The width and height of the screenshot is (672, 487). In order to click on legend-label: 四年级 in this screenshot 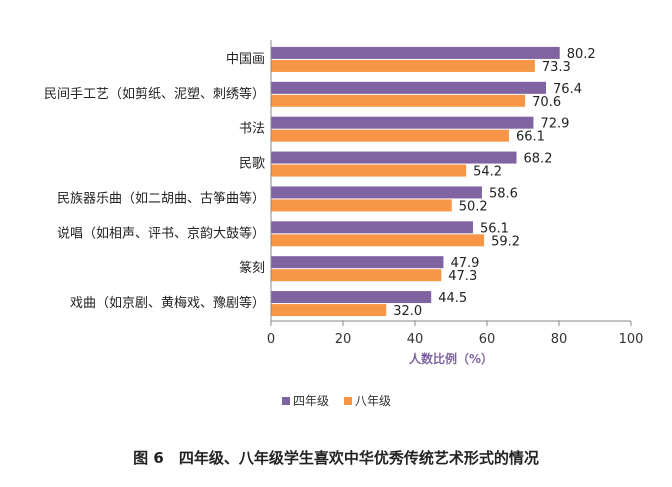, I will do `click(311, 401)`.